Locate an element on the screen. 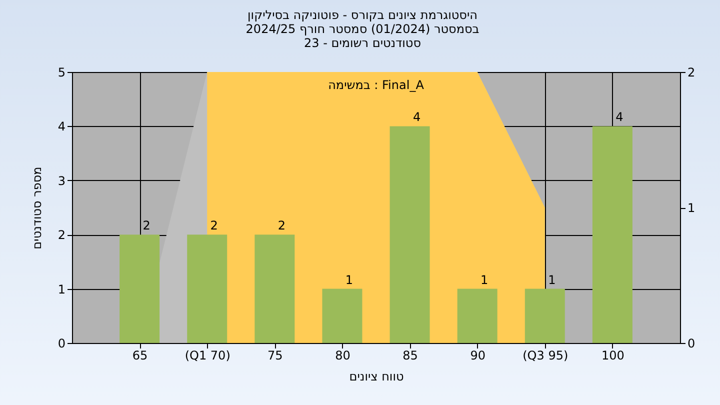  chart-title: היסטוגרמת ציונים בקורס - פוטוניקה בסיליקון בסמסטר (01/2024) סמסטר חורף 2024/25 סטודנטים רשומים - 23 is located at coordinates (363, 29).